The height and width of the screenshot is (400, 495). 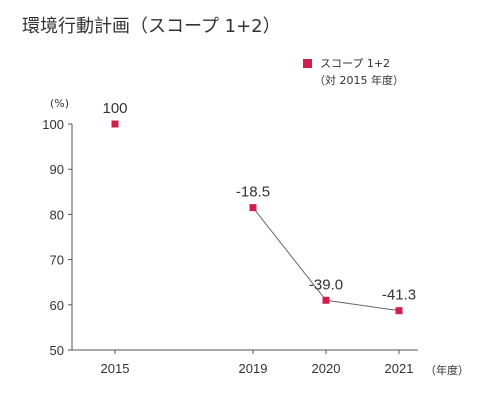 I want to click on data-point-2021, so click(x=399, y=311).